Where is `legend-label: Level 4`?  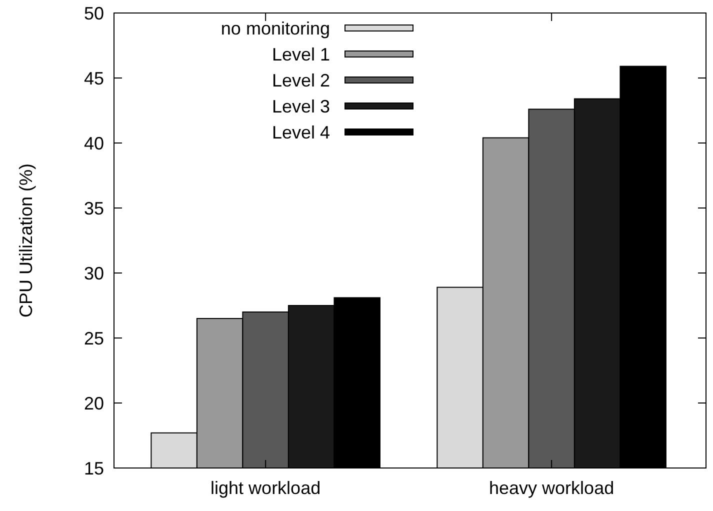
legend-label: Level 4 is located at coordinates (301, 132).